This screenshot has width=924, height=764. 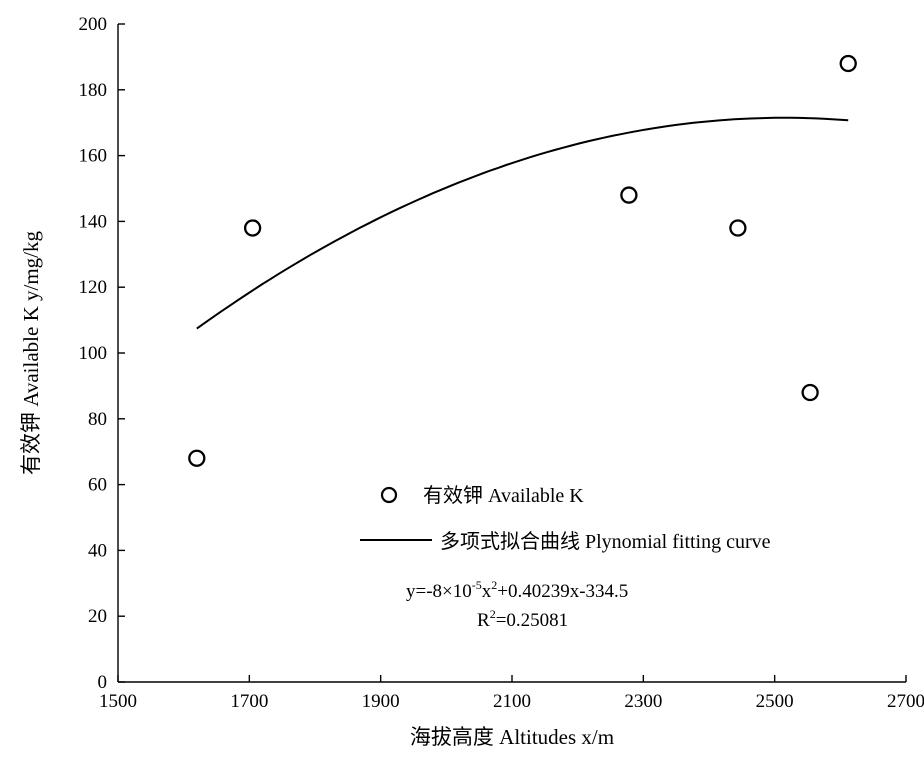 I want to click on y-tick-label: 160, so click(x=93, y=156).